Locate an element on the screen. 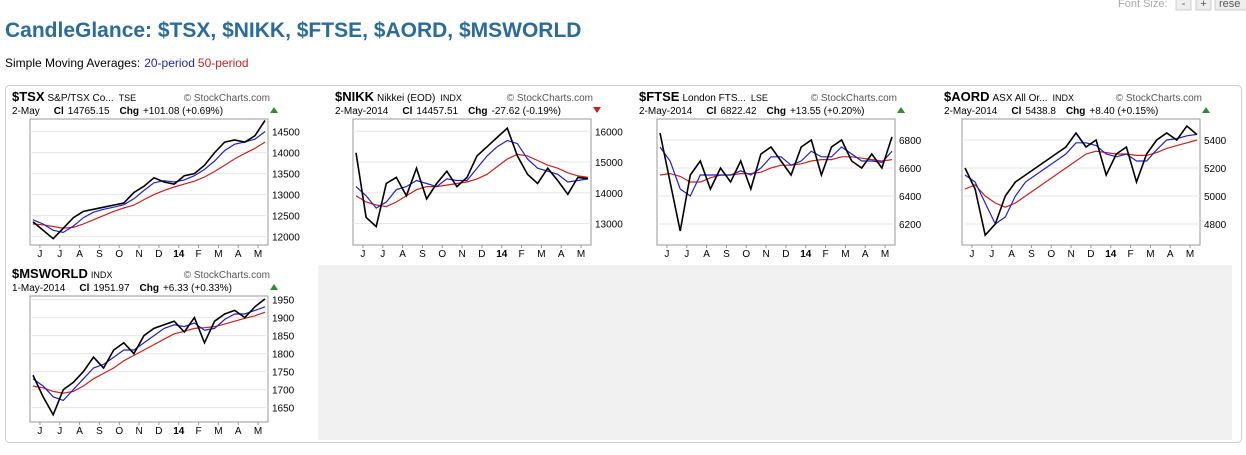 The height and width of the screenshot is (455, 1246). font-larger-text: + is located at coordinates (1203, 5).